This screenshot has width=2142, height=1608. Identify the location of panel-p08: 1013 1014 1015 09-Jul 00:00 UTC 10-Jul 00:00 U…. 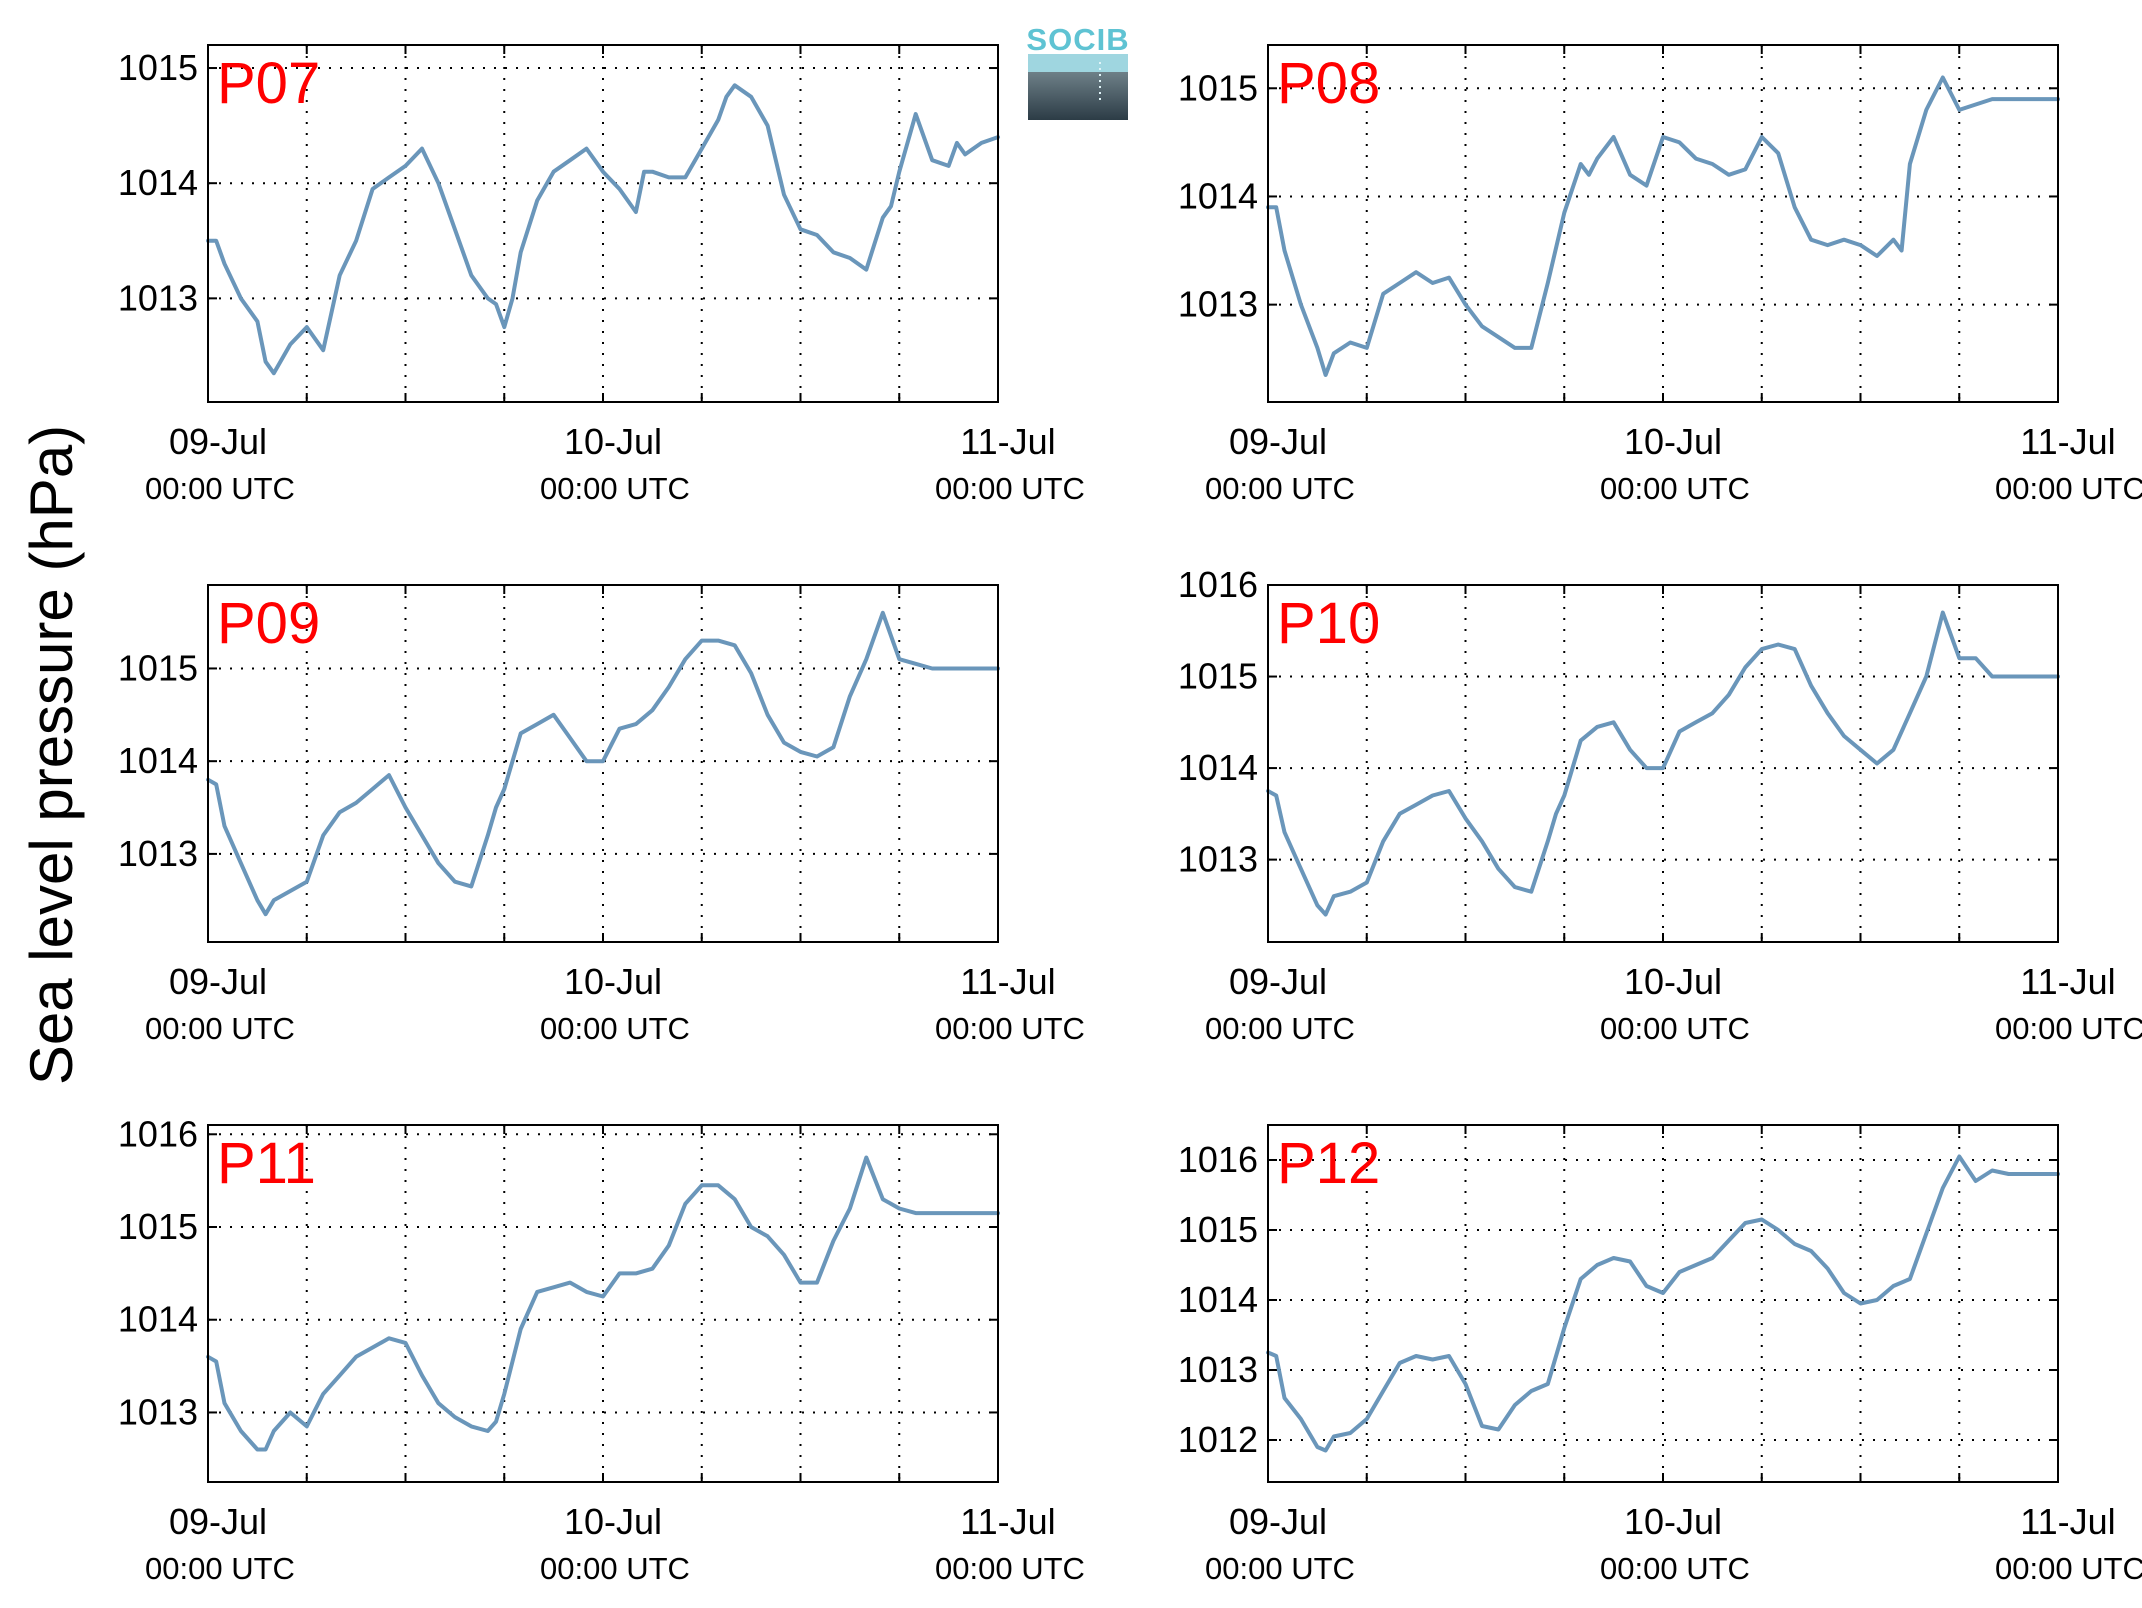
(1660, 275).